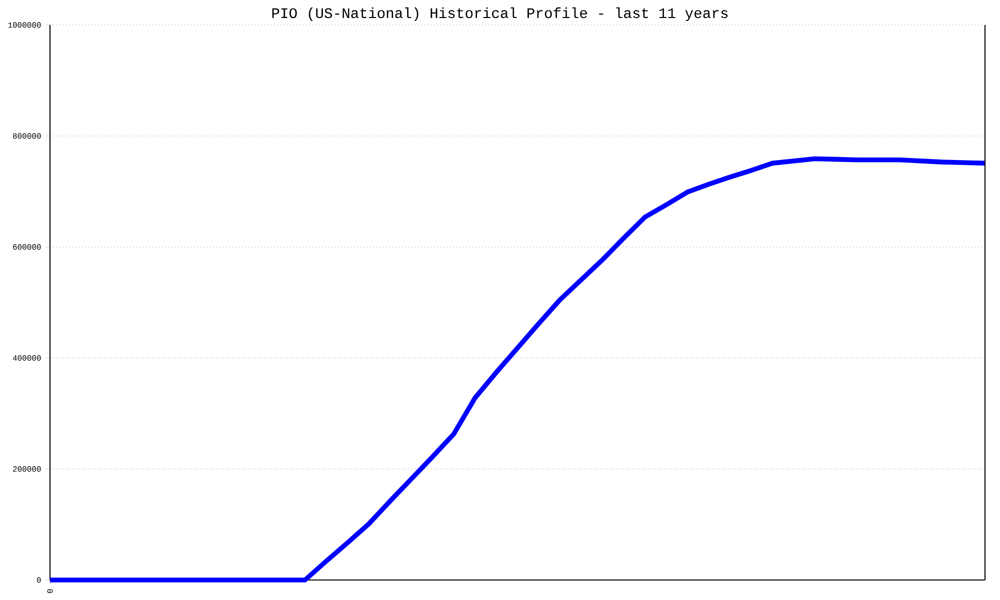 This screenshot has height=600, width=1000. I want to click on y-tick-label: 600000, so click(27, 247).